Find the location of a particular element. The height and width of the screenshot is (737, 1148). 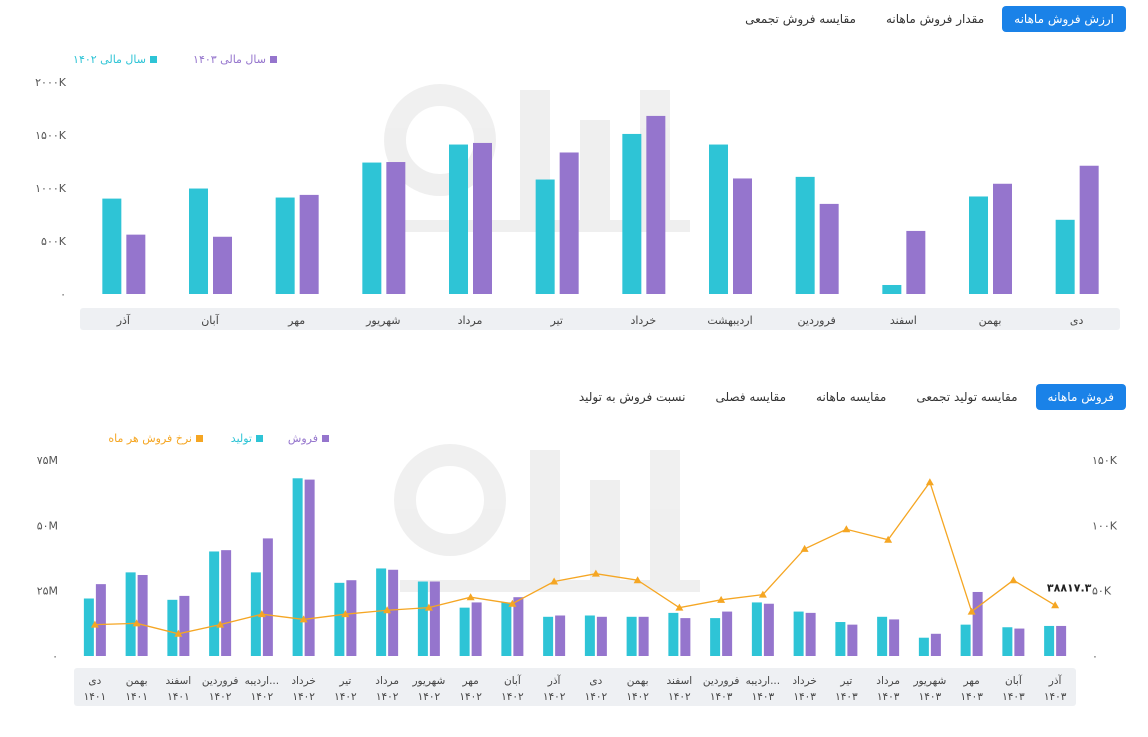

bottom-tab-1: مقایسه تولید تجمعی is located at coordinates (967, 397).